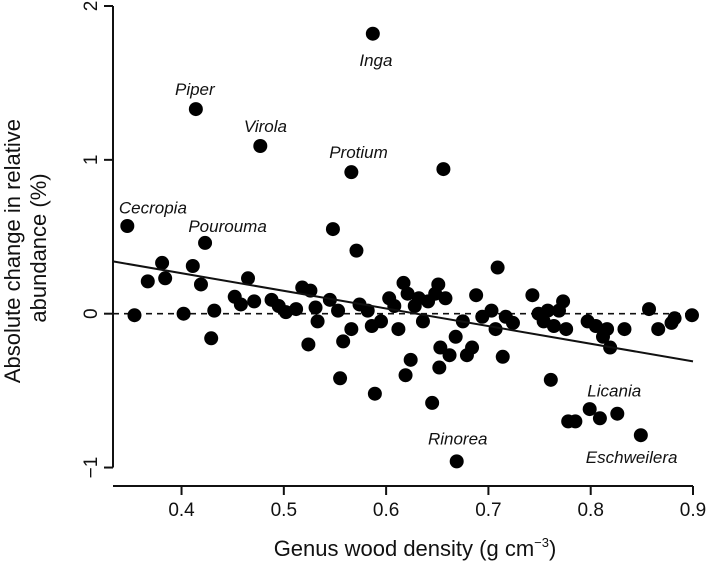 The image size is (709, 568). I want to click on x-tick-label: 0.9, so click(693, 510).